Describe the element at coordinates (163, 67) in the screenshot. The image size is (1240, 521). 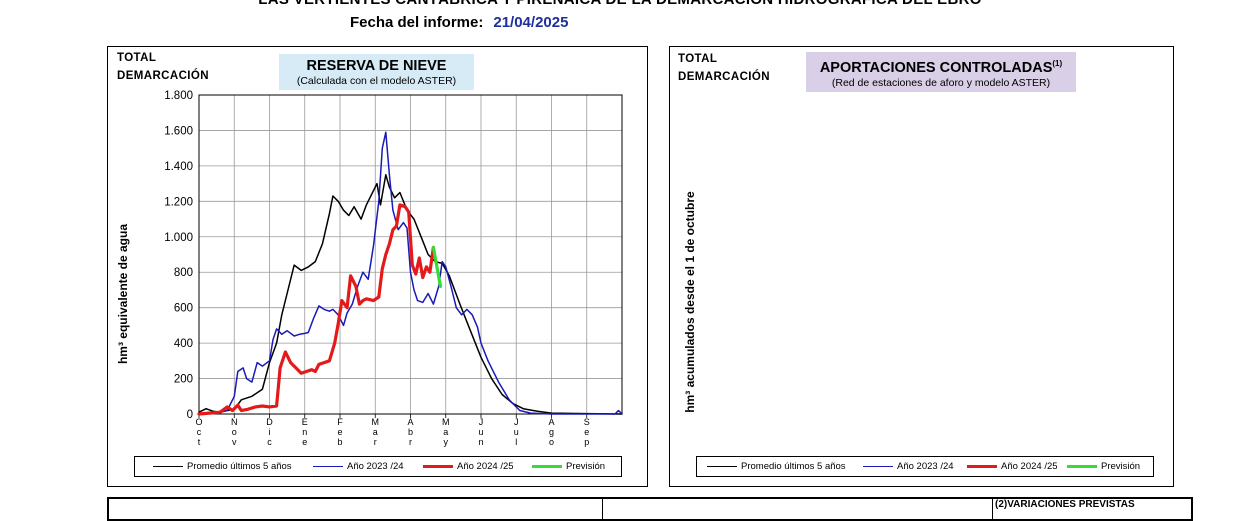
I see `snow-scope-label: TOTAL DEMARCACIÓN` at that location.